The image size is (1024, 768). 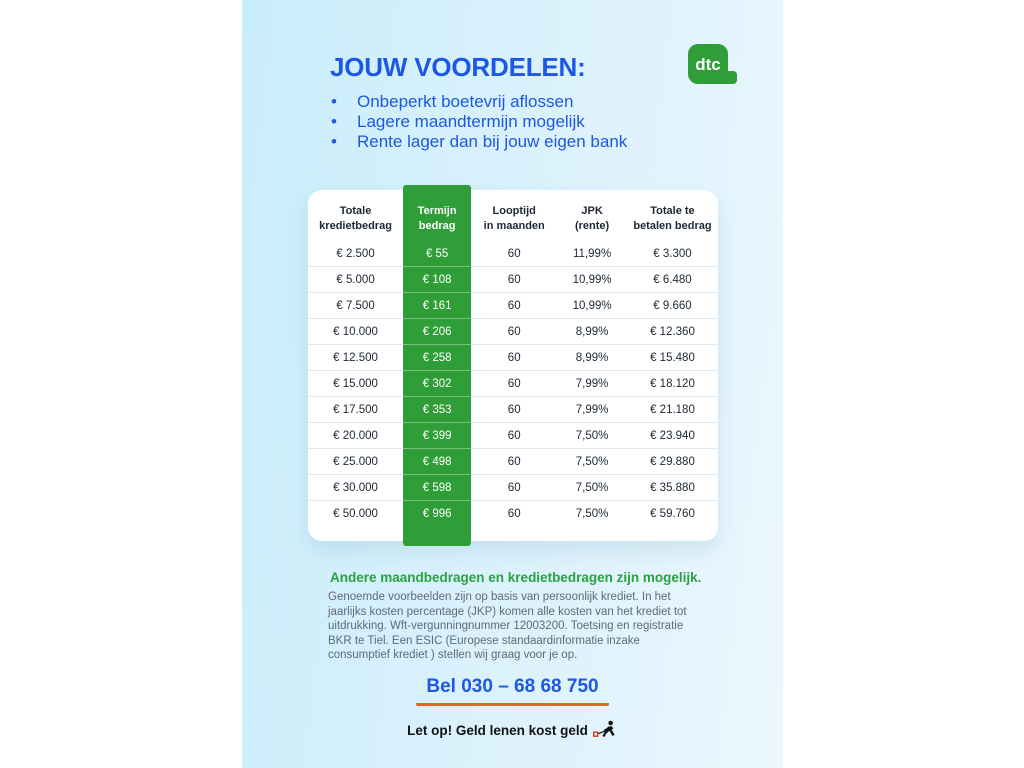 What do you see at coordinates (356, 435) in the screenshot?
I see `table-cell: € 20.000` at bounding box center [356, 435].